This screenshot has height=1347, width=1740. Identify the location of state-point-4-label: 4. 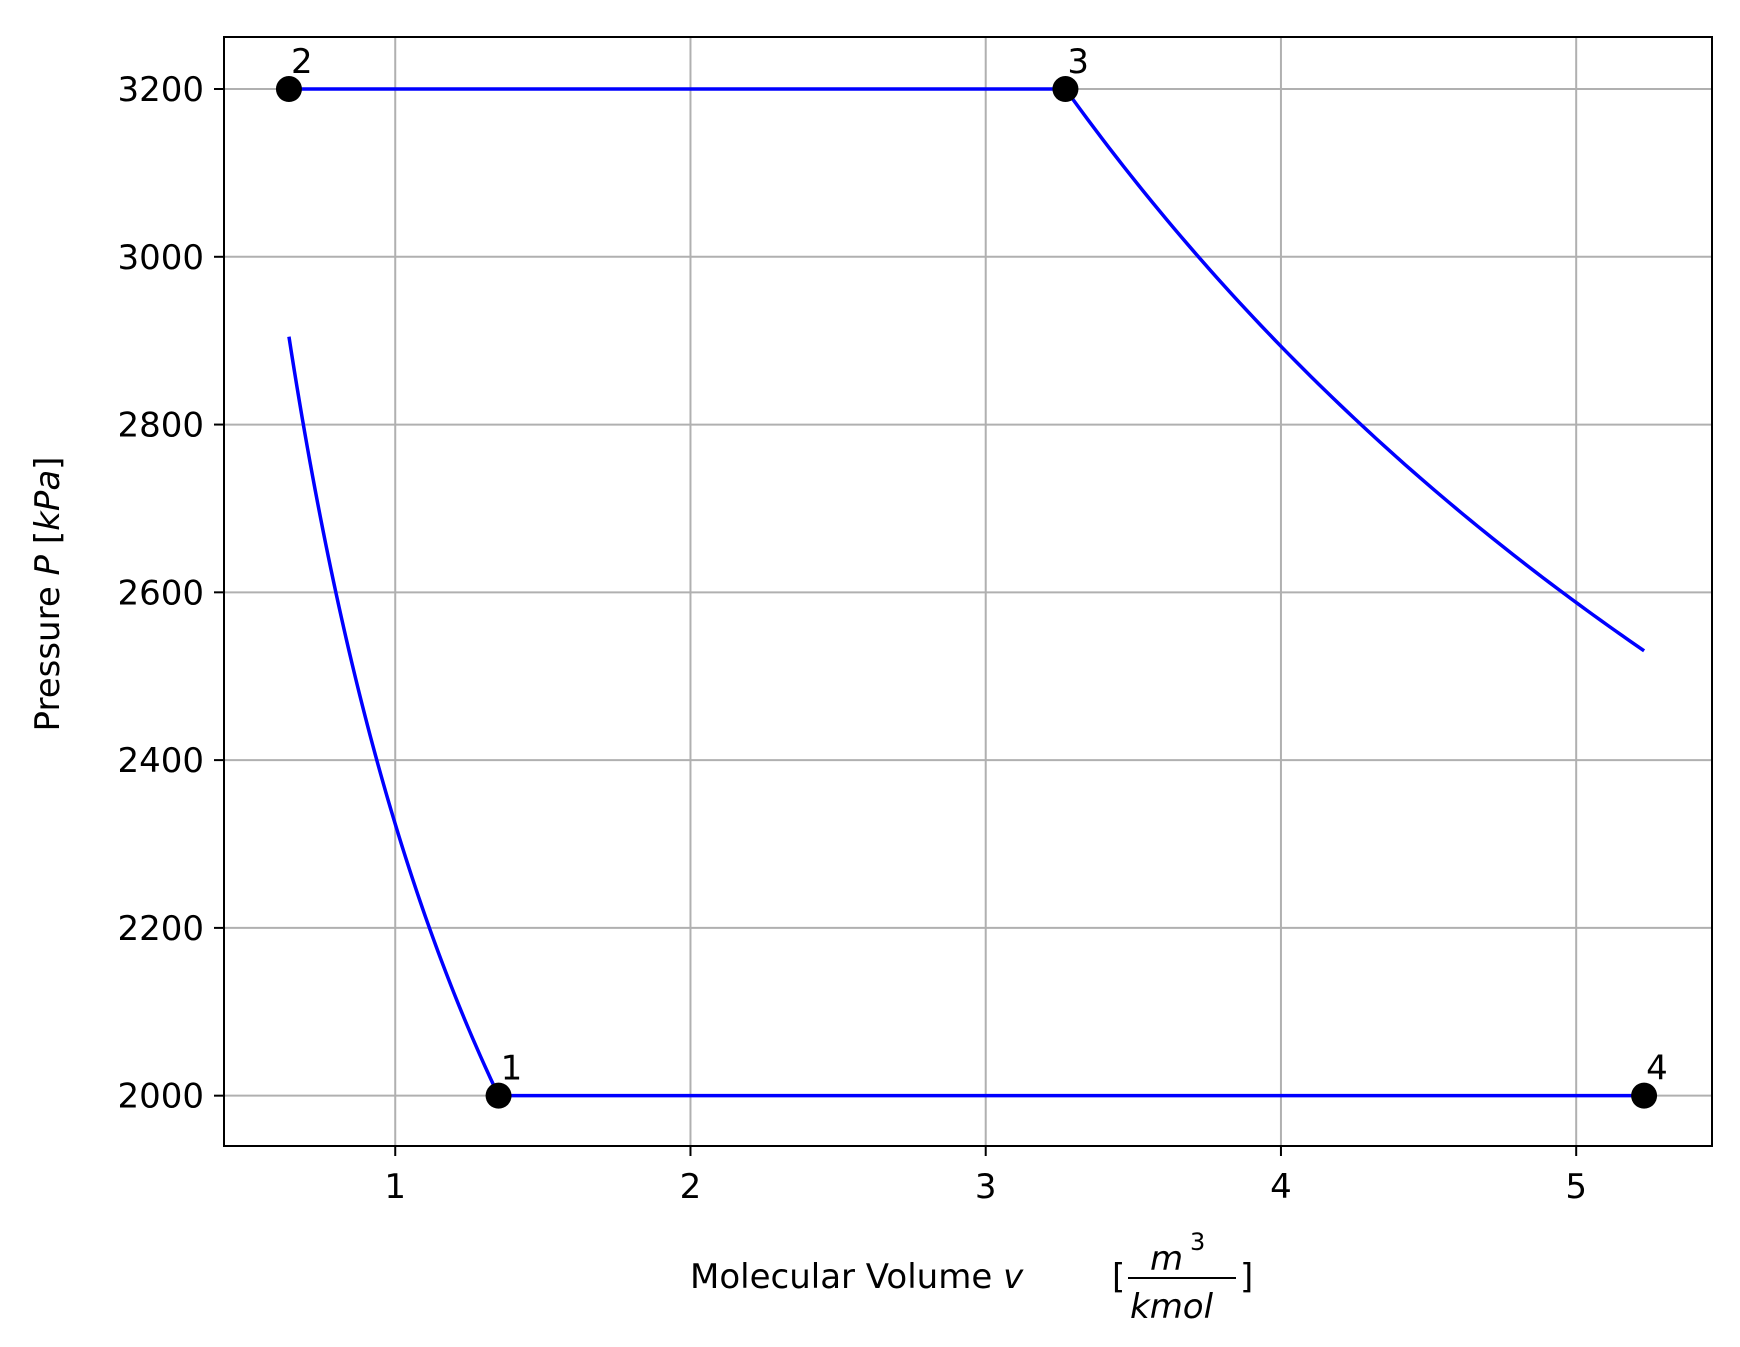
(1657, 1069).